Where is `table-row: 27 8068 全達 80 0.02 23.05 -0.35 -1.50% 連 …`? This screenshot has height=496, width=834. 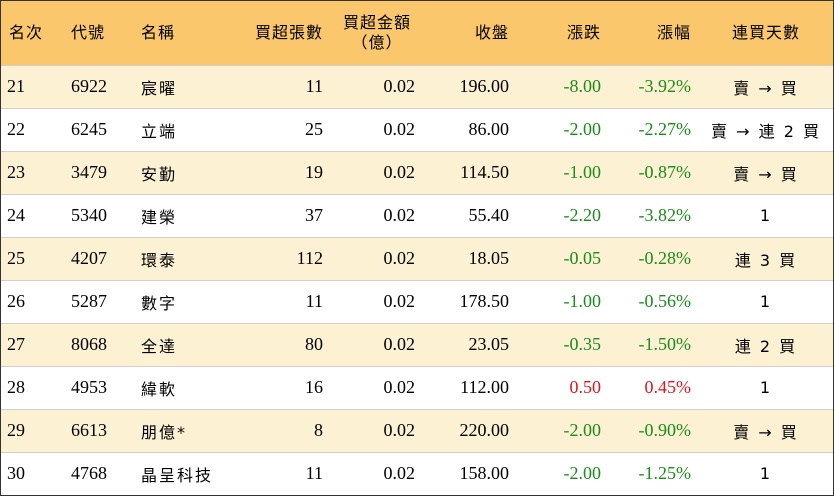 table-row: 27 8068 全達 80 0.02 23.05 -0.35 -1.50% 連 … is located at coordinates (417, 344).